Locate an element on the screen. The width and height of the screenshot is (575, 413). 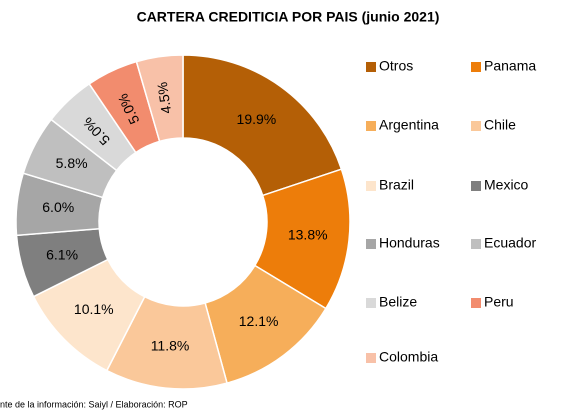
legend-label: Argentina is located at coordinates (409, 125).